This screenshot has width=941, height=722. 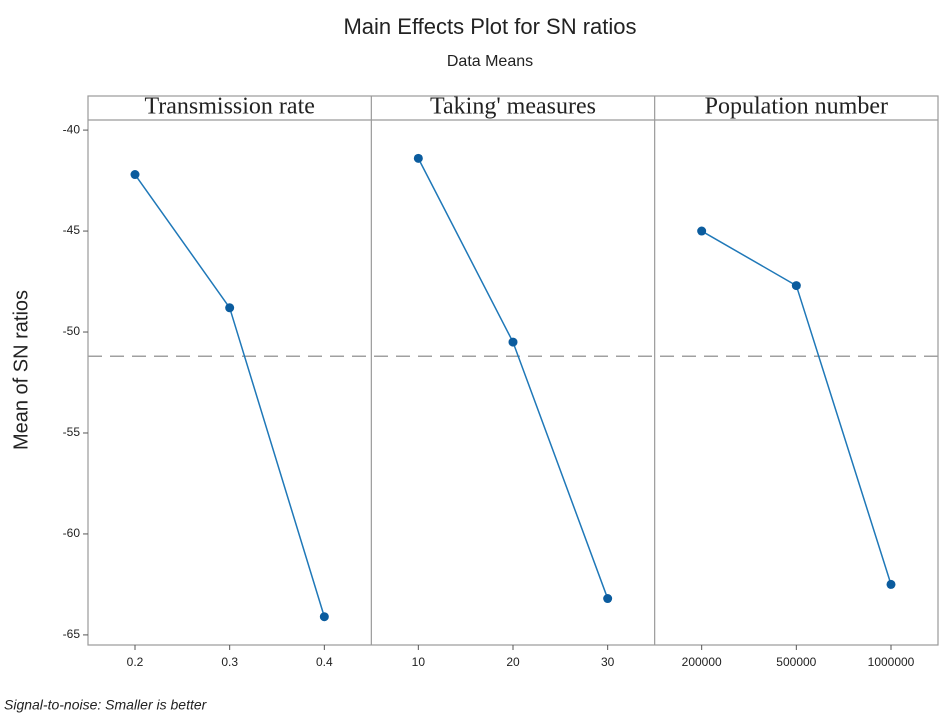 I want to click on y-axis-label: Mean of SN ratios, so click(x=21, y=370).